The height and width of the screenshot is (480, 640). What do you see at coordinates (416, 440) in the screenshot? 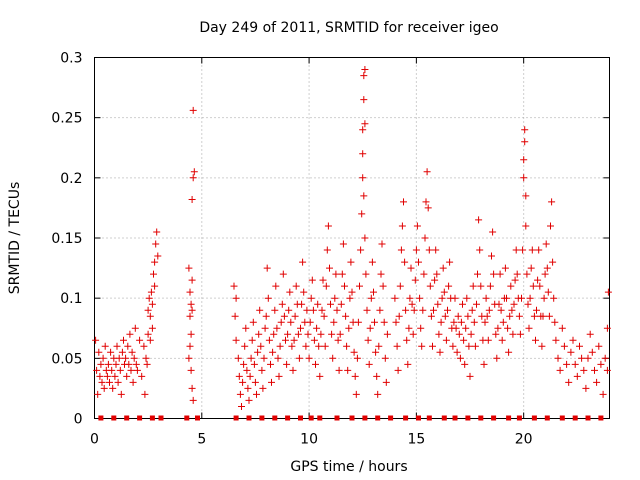
I see `x-tick-label: 15` at bounding box center [416, 440].